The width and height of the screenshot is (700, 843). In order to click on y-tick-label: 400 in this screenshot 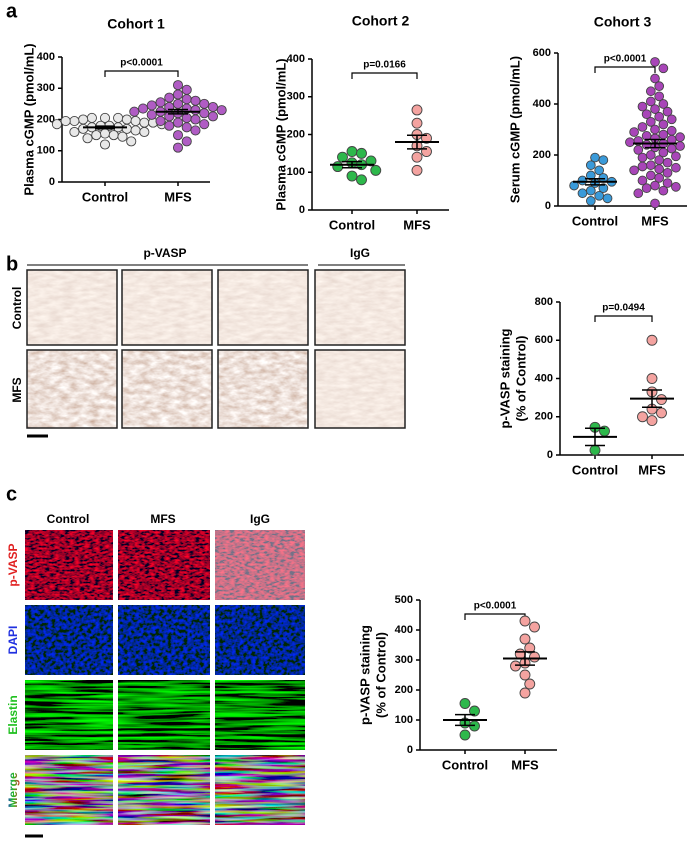, I will do `click(296, 59)`.